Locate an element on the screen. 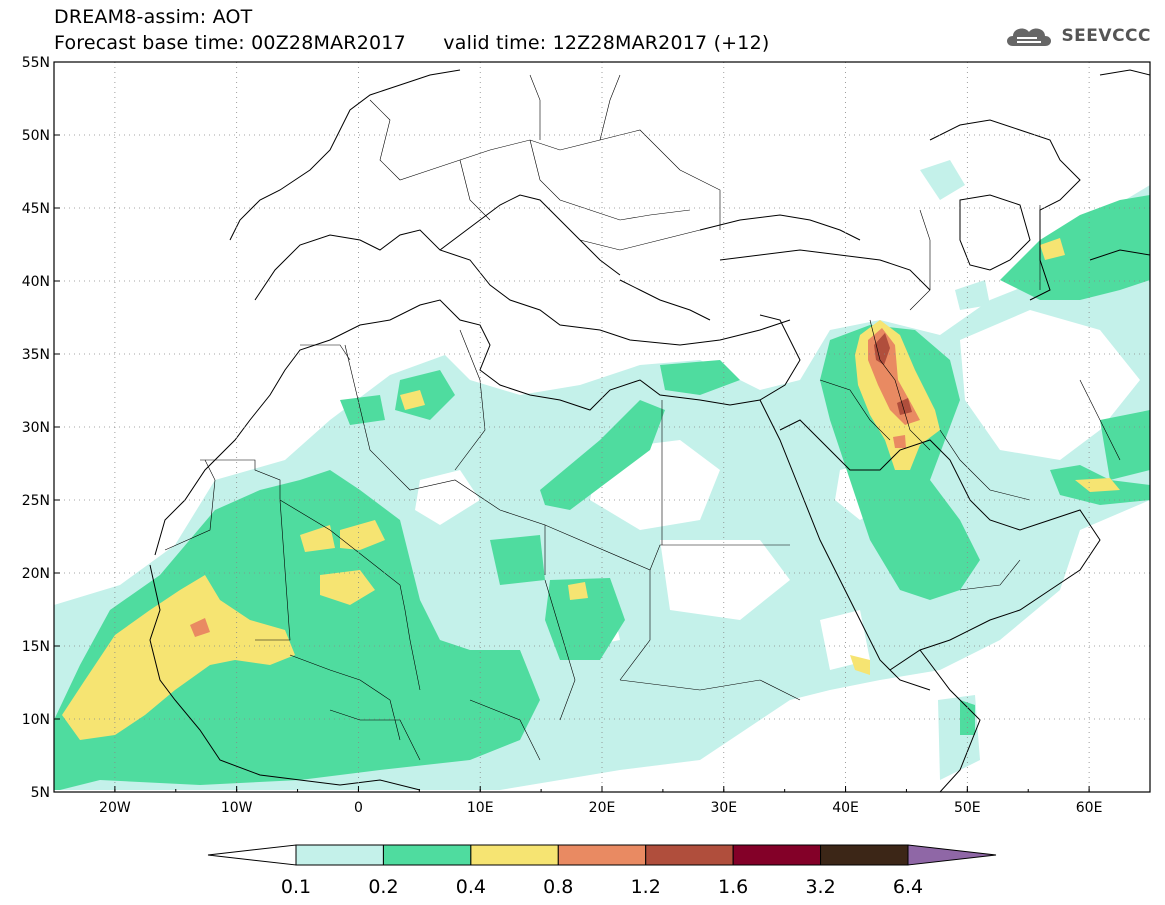 This screenshot has height=905, width=1165. longitude-labels: 20W 10W 0 10E 20E 30E 40E 50E 60E is located at coordinates (600, 808).